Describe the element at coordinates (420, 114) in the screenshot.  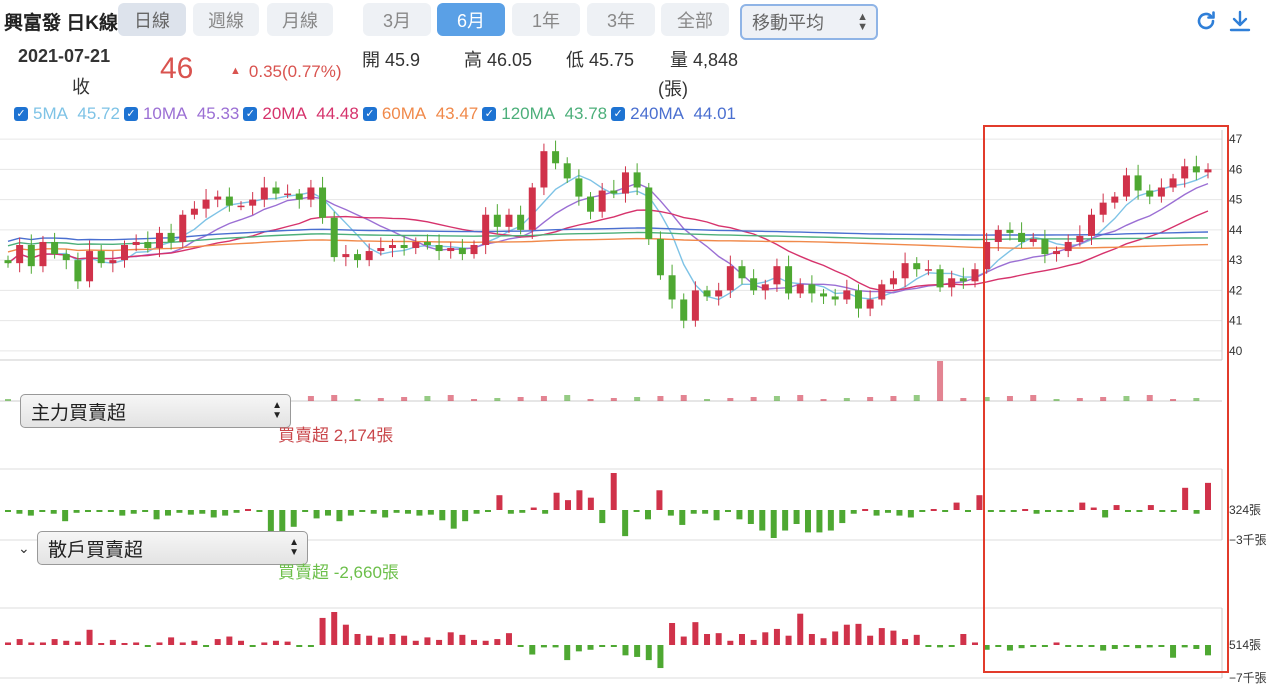
I see `ma-toggle-60: ✓ 60MA 43.47` at that location.